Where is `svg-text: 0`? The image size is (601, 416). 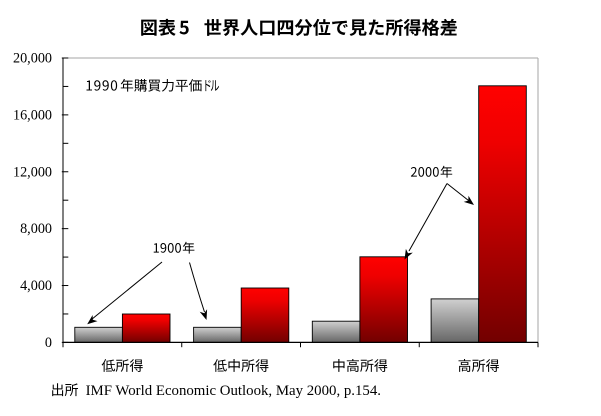
svg-text: 0 is located at coordinates (48, 343).